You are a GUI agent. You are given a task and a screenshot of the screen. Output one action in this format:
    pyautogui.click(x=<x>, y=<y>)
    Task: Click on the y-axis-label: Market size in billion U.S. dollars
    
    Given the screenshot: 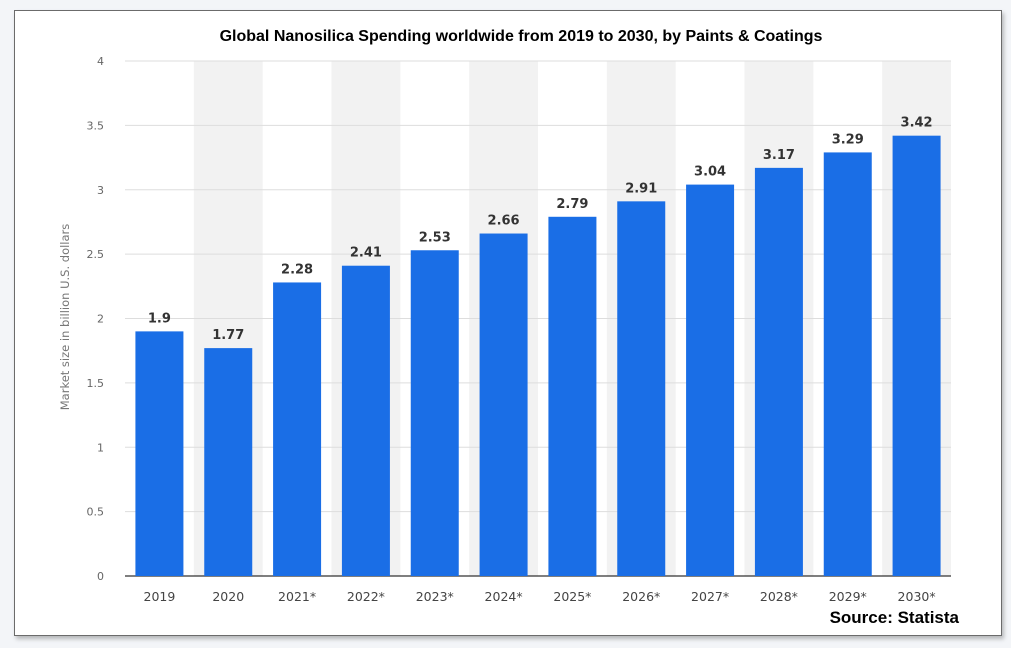 What is the action you would take?
    pyautogui.click(x=65, y=317)
    